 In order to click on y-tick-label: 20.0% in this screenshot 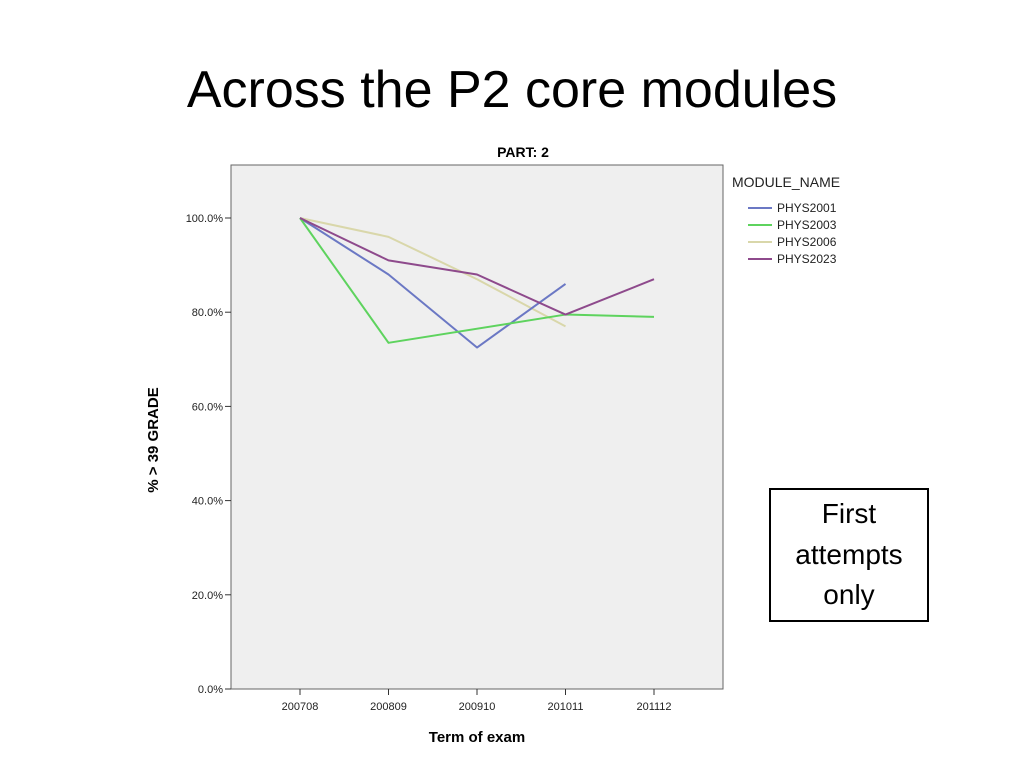, I will do `click(207, 596)`.